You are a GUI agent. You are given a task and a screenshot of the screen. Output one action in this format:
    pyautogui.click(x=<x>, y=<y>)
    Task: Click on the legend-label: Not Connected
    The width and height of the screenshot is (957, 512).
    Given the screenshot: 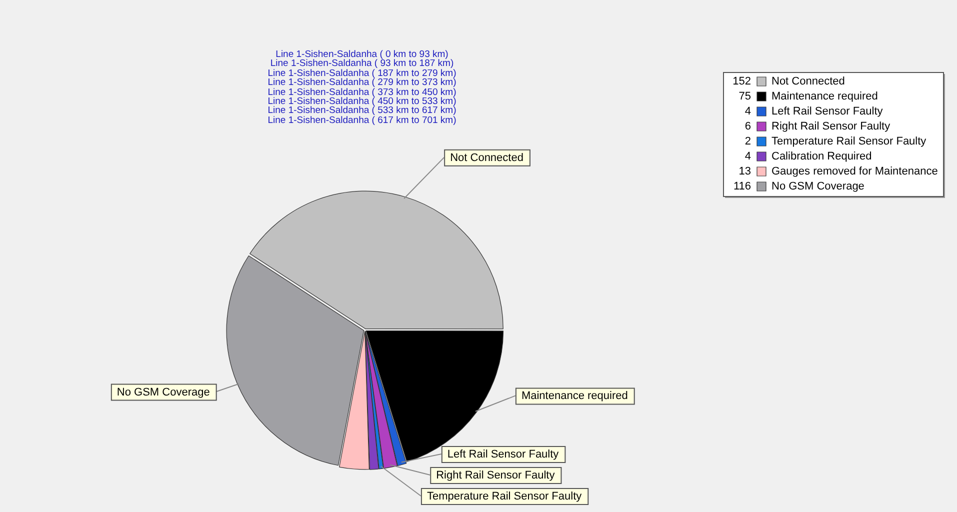 What is the action you would take?
    pyautogui.click(x=808, y=82)
    